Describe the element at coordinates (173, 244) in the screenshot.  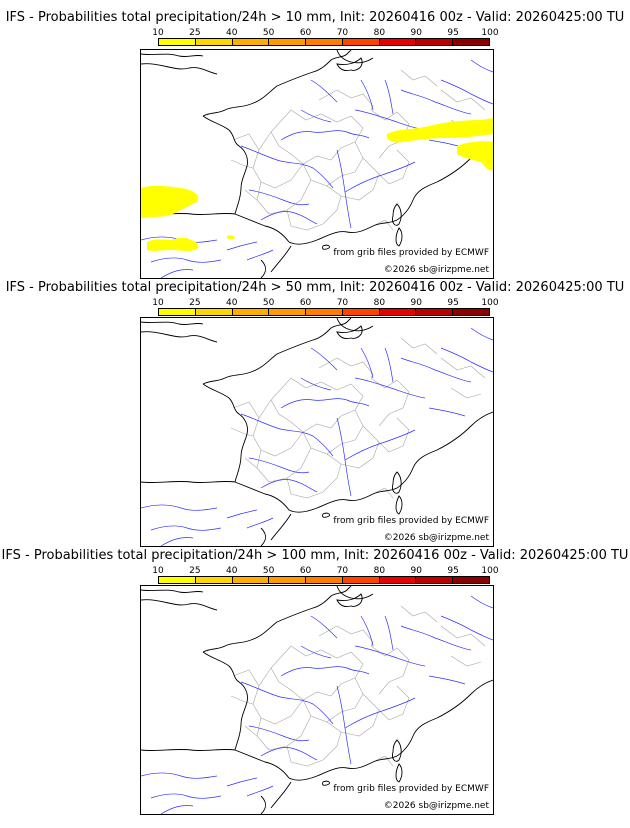
I see `precip-area-iberia` at that location.